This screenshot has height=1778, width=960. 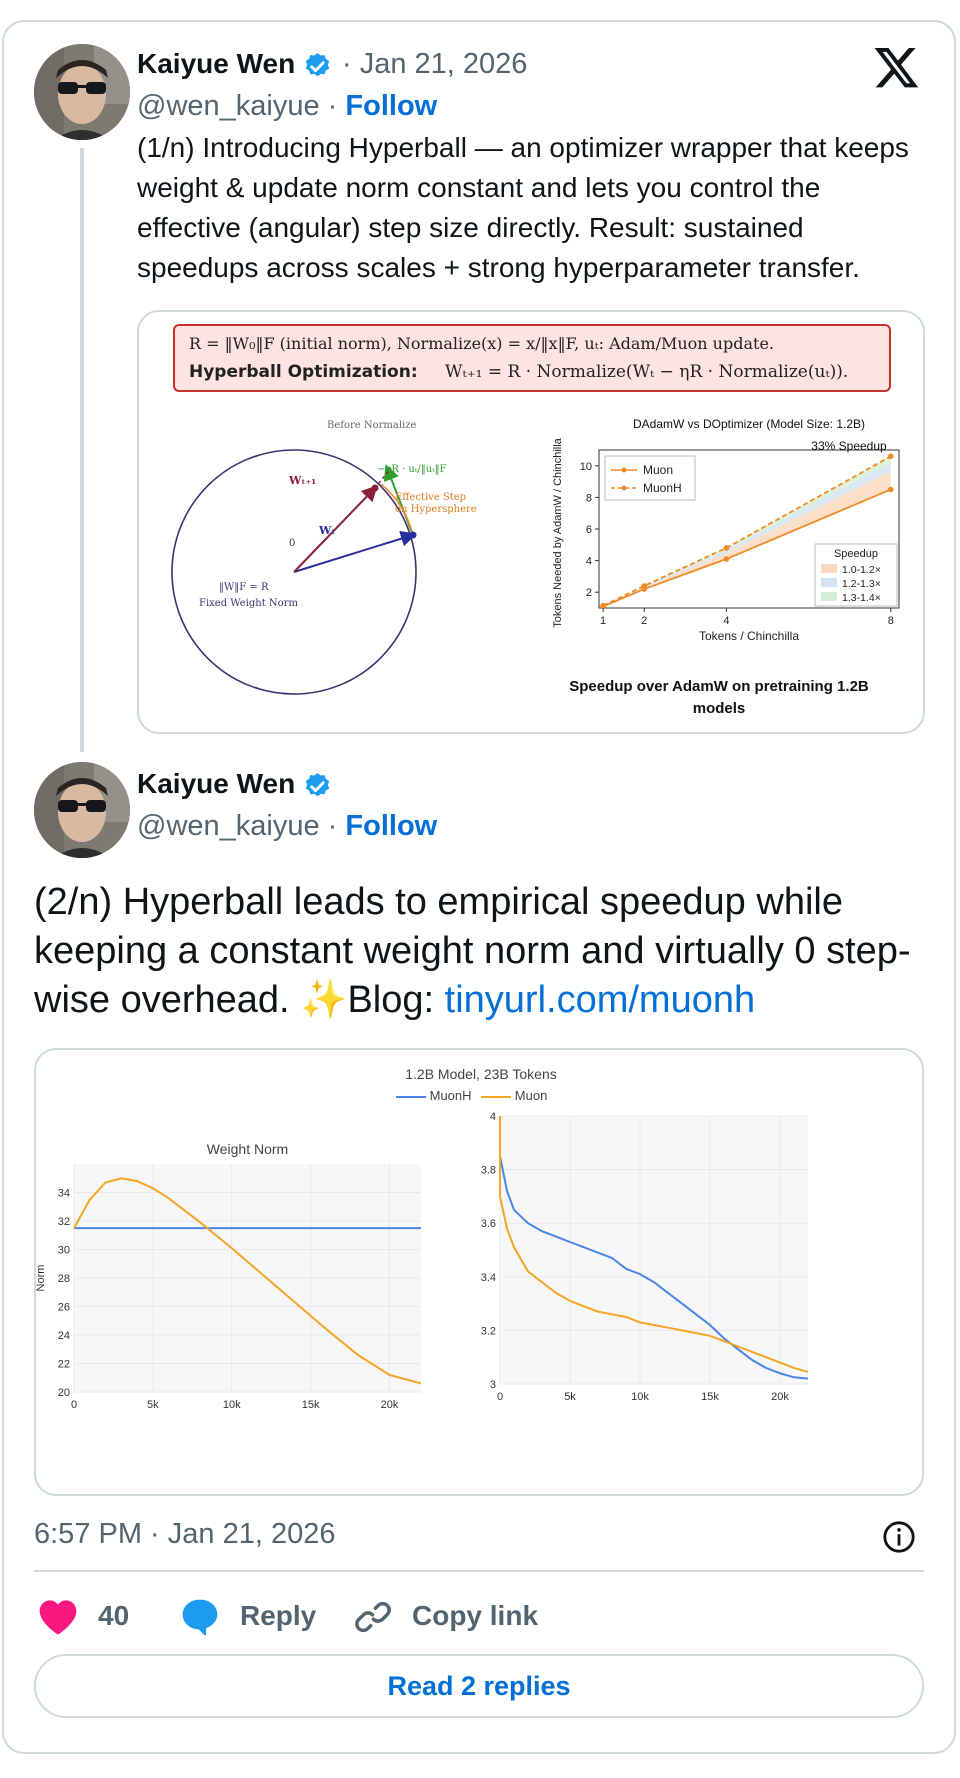 I want to click on band-legend-label: 1.3-1.4×, so click(x=861, y=598).